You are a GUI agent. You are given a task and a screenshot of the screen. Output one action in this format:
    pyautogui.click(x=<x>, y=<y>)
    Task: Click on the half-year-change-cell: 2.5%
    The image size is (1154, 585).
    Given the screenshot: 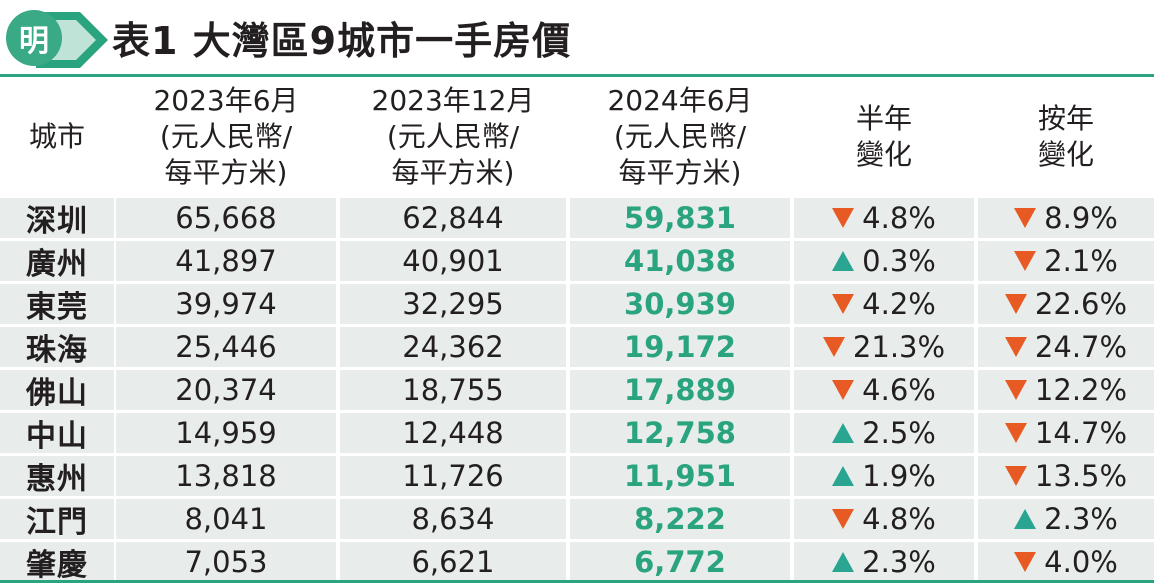 What is the action you would take?
    pyautogui.click(x=884, y=433)
    